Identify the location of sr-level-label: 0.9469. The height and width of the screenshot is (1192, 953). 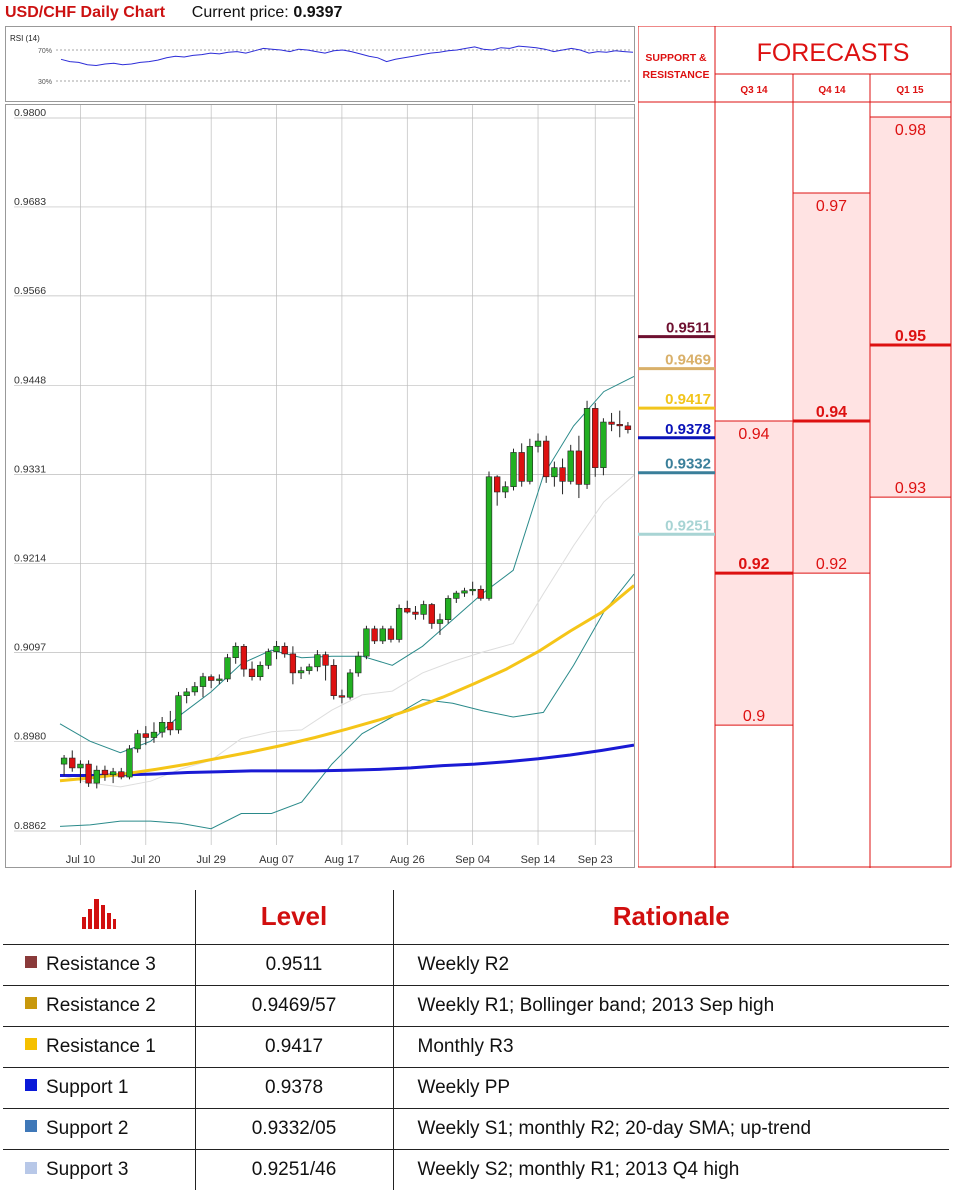
(688, 360).